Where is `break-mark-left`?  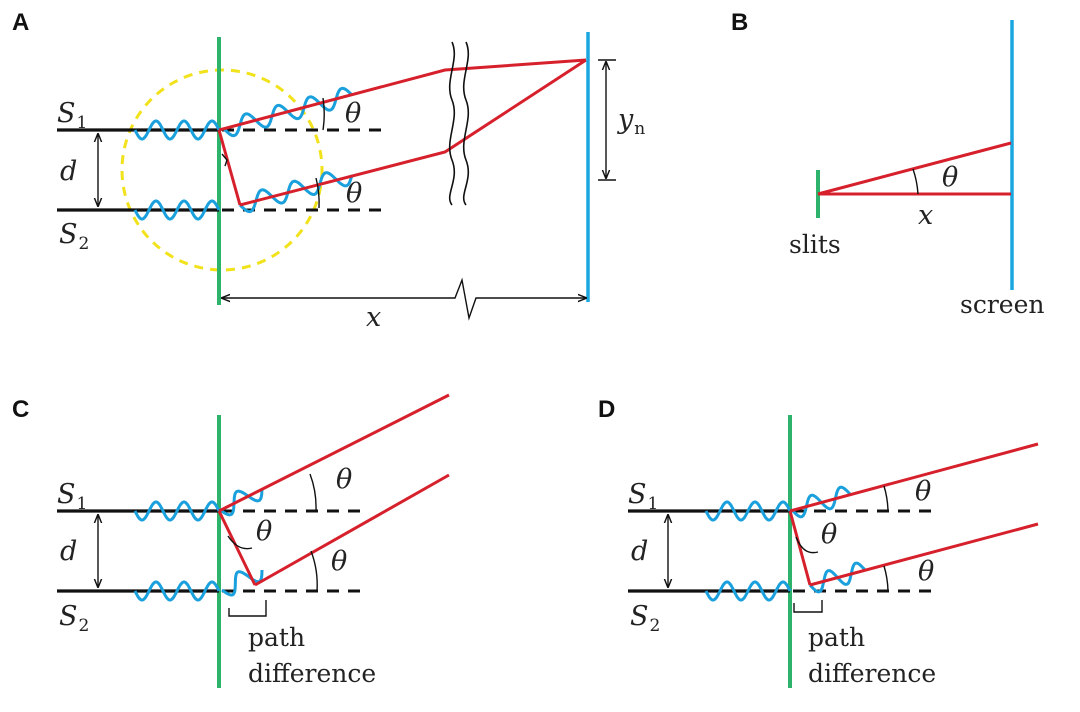
break-mark-left is located at coordinates (452, 123).